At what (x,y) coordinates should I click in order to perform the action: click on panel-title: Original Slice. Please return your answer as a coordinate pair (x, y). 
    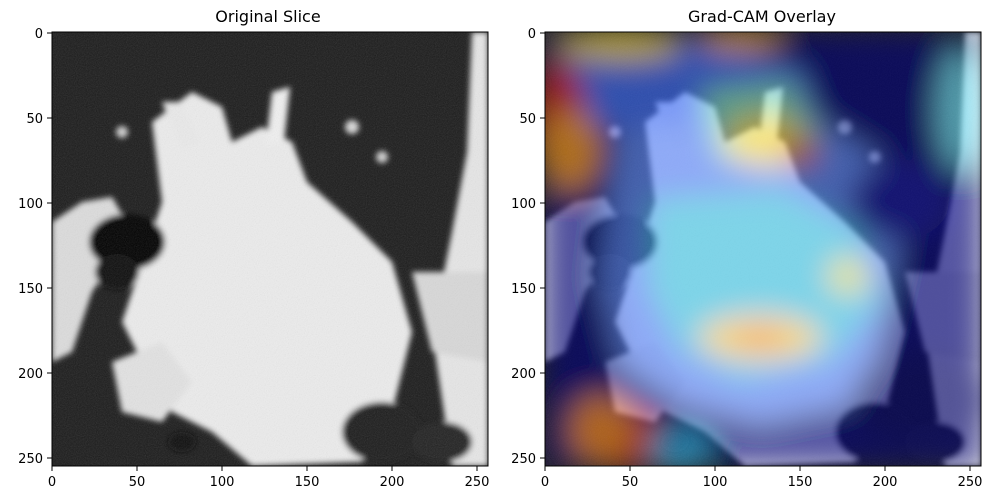
    Looking at the image, I should click on (267, 16).